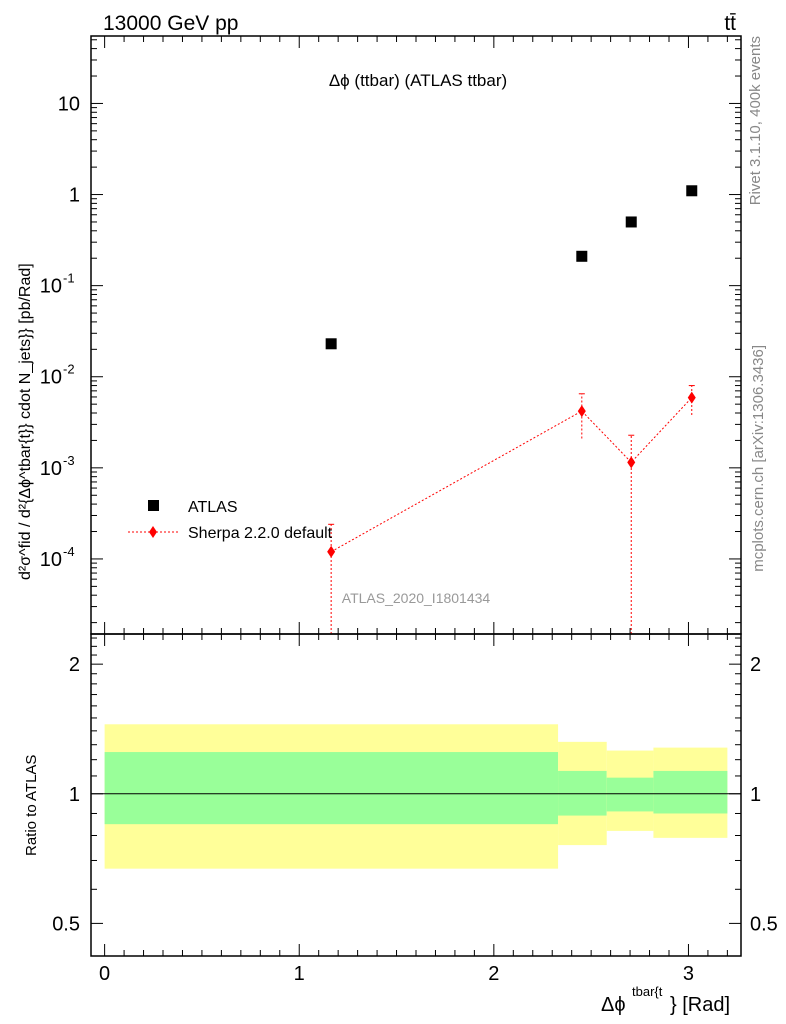 The height and width of the screenshot is (1024, 786). Describe the element at coordinates (416, 598) in the screenshot. I see `analysis-watermark: ATLAS_2020_I1801434` at that location.